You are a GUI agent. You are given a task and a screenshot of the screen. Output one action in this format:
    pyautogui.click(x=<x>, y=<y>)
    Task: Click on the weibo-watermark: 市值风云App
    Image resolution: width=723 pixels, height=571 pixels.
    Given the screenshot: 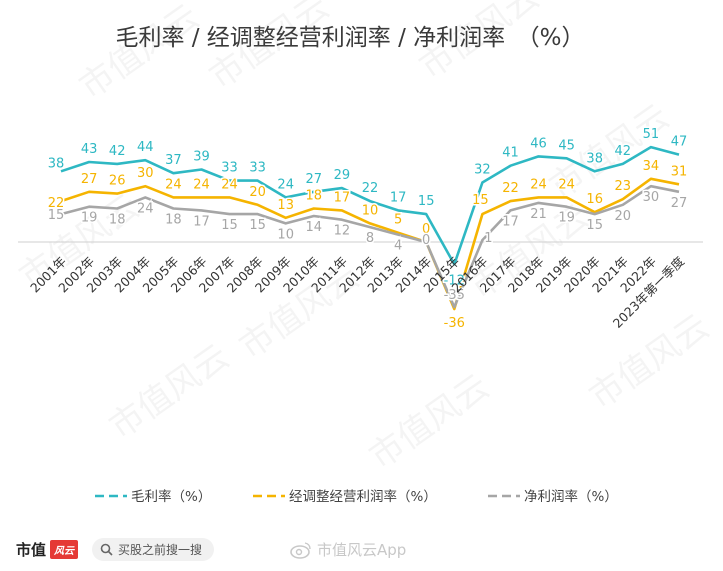 What is the action you would take?
    pyautogui.click(x=348, y=549)
    